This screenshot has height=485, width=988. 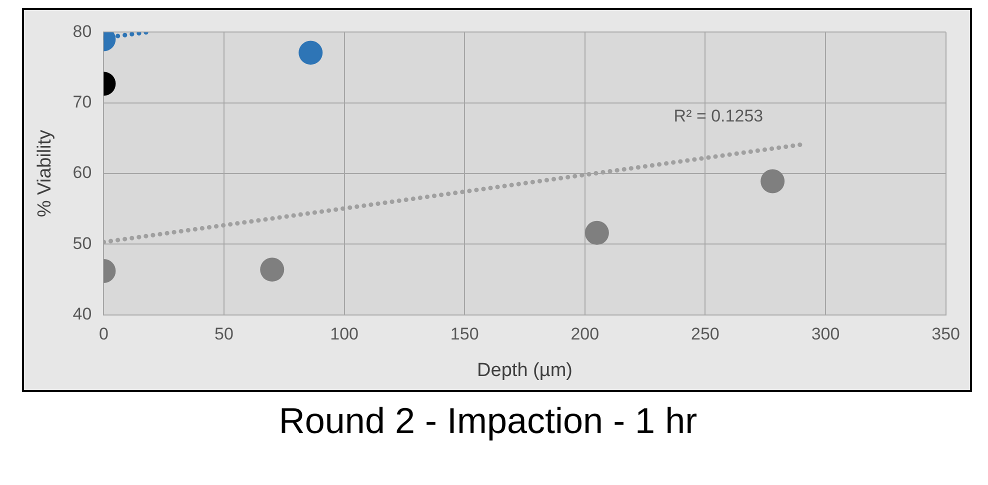 I want to click on x-tick-label: 100, so click(x=344, y=334).